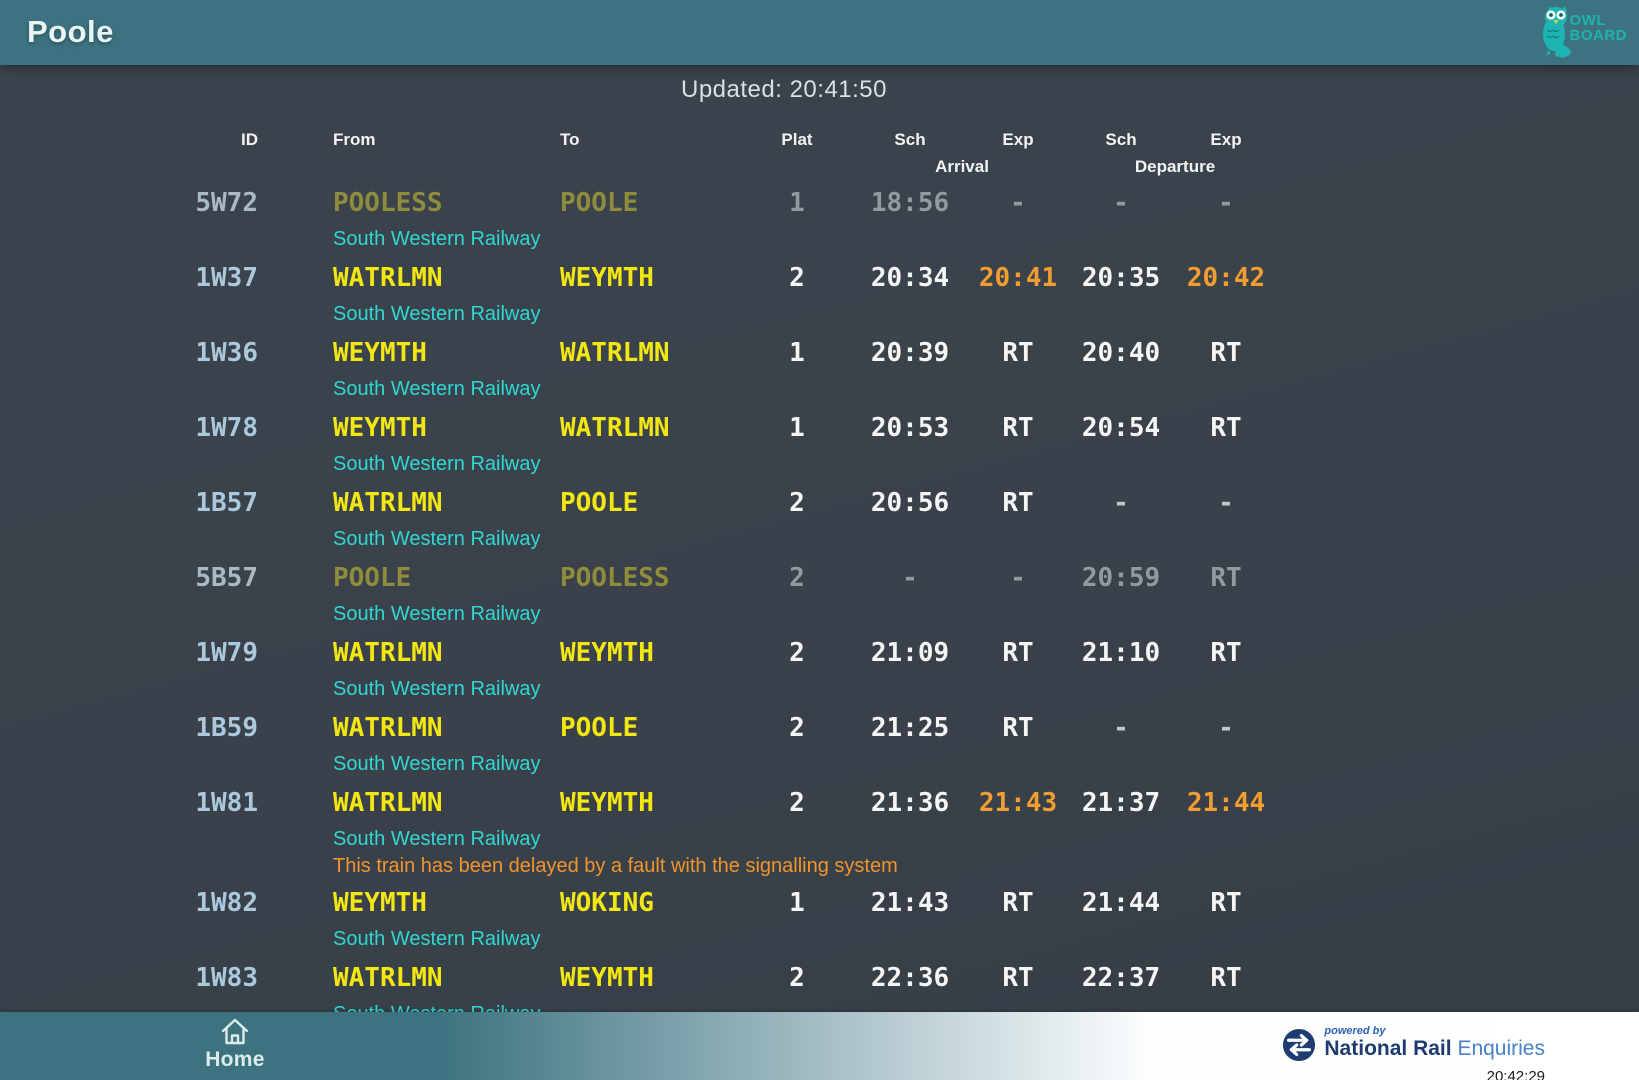  I want to click on train-id: 1W37, so click(226, 278).